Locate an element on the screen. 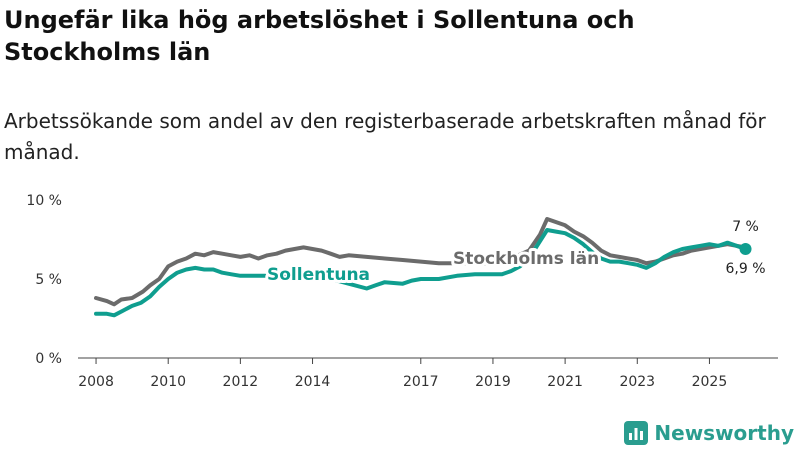  newsworthy-logo-text: Newsworthy is located at coordinates (724, 433).